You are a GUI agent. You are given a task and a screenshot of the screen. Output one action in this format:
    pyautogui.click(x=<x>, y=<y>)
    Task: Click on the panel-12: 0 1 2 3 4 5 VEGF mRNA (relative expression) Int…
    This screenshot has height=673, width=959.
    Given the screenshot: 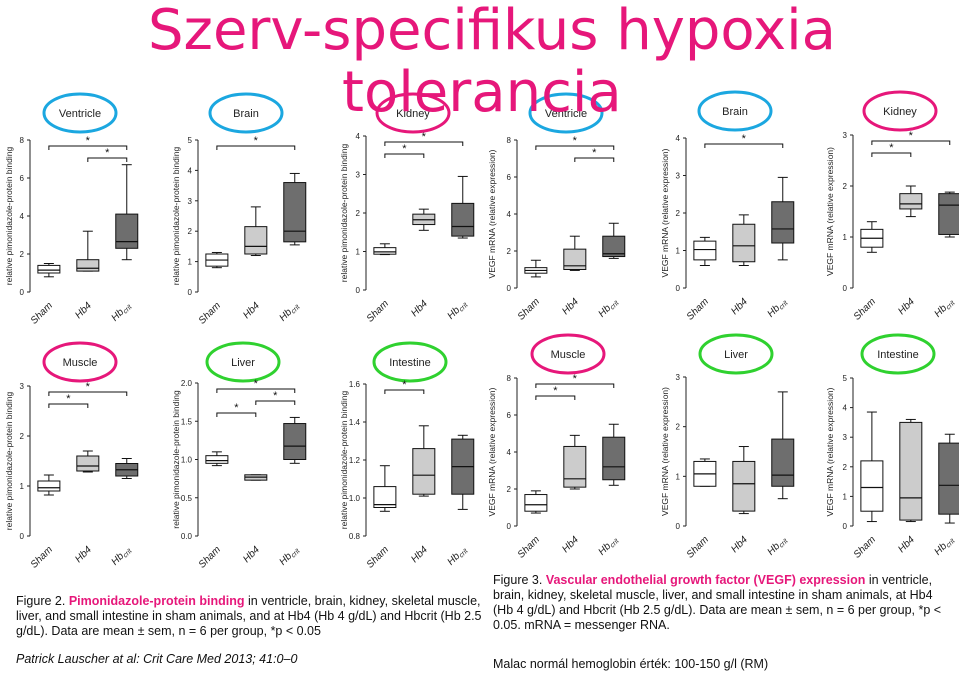 What is the action you would take?
    pyautogui.click(x=892, y=447)
    